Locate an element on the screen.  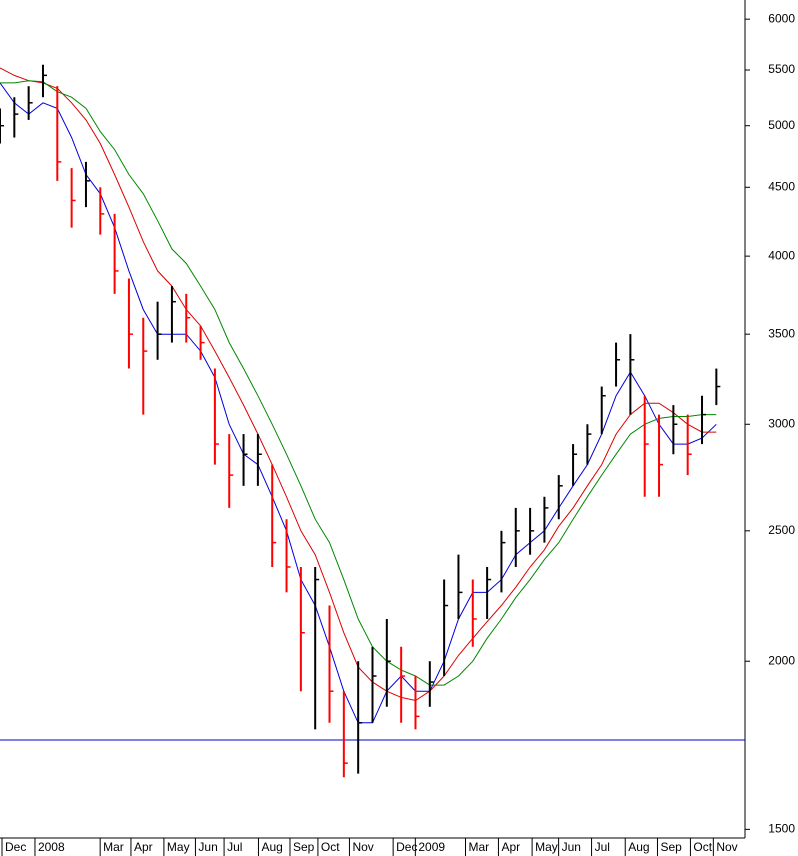
x-tick-label: 2008 is located at coordinates (51, 847).